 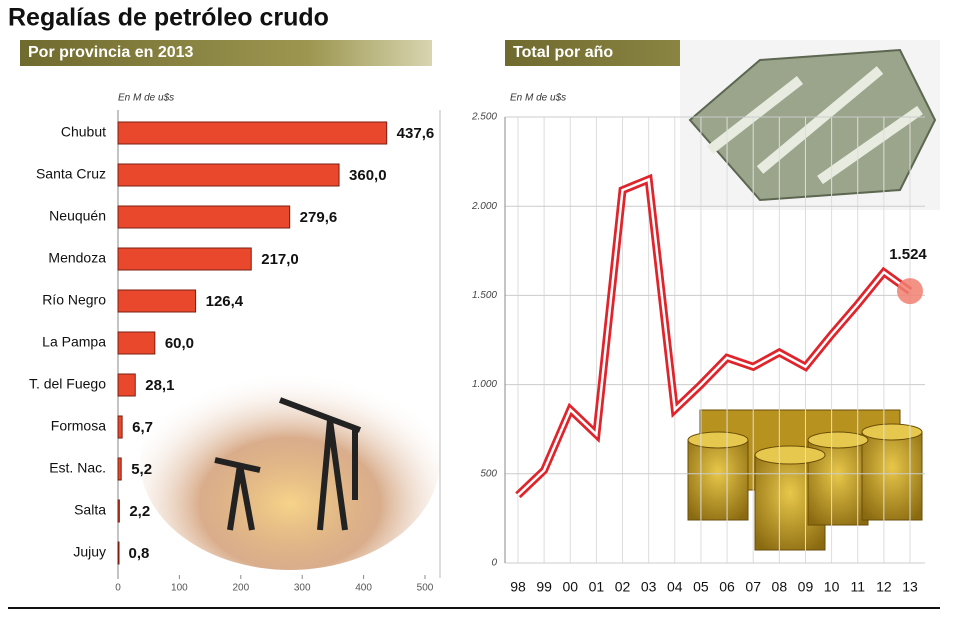 What do you see at coordinates (90, 510) in the screenshot?
I see `category-label: Salta` at bounding box center [90, 510].